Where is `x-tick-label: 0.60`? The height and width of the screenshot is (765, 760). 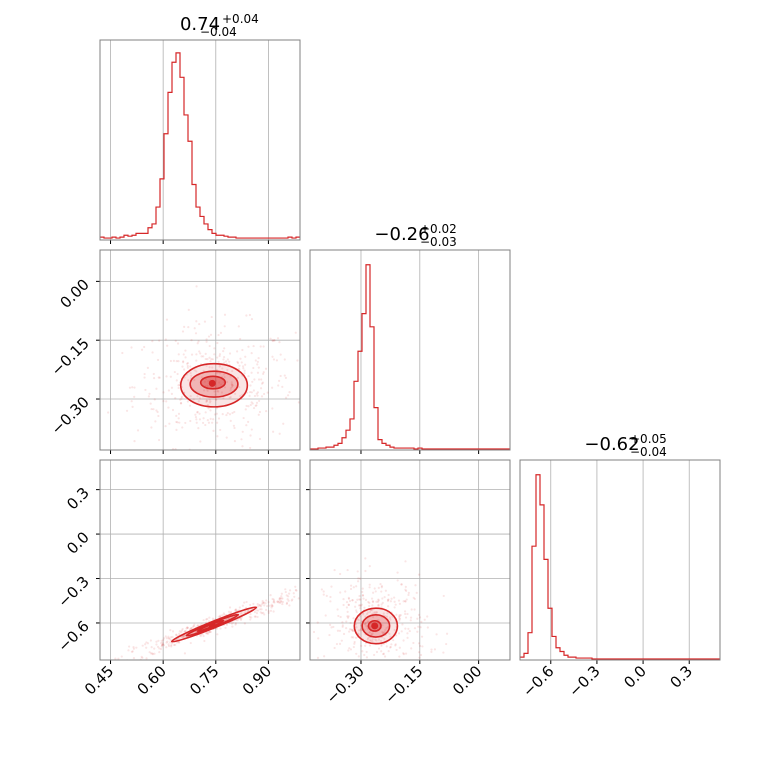
x-tick-label: 0.60 is located at coordinates (152, 680).